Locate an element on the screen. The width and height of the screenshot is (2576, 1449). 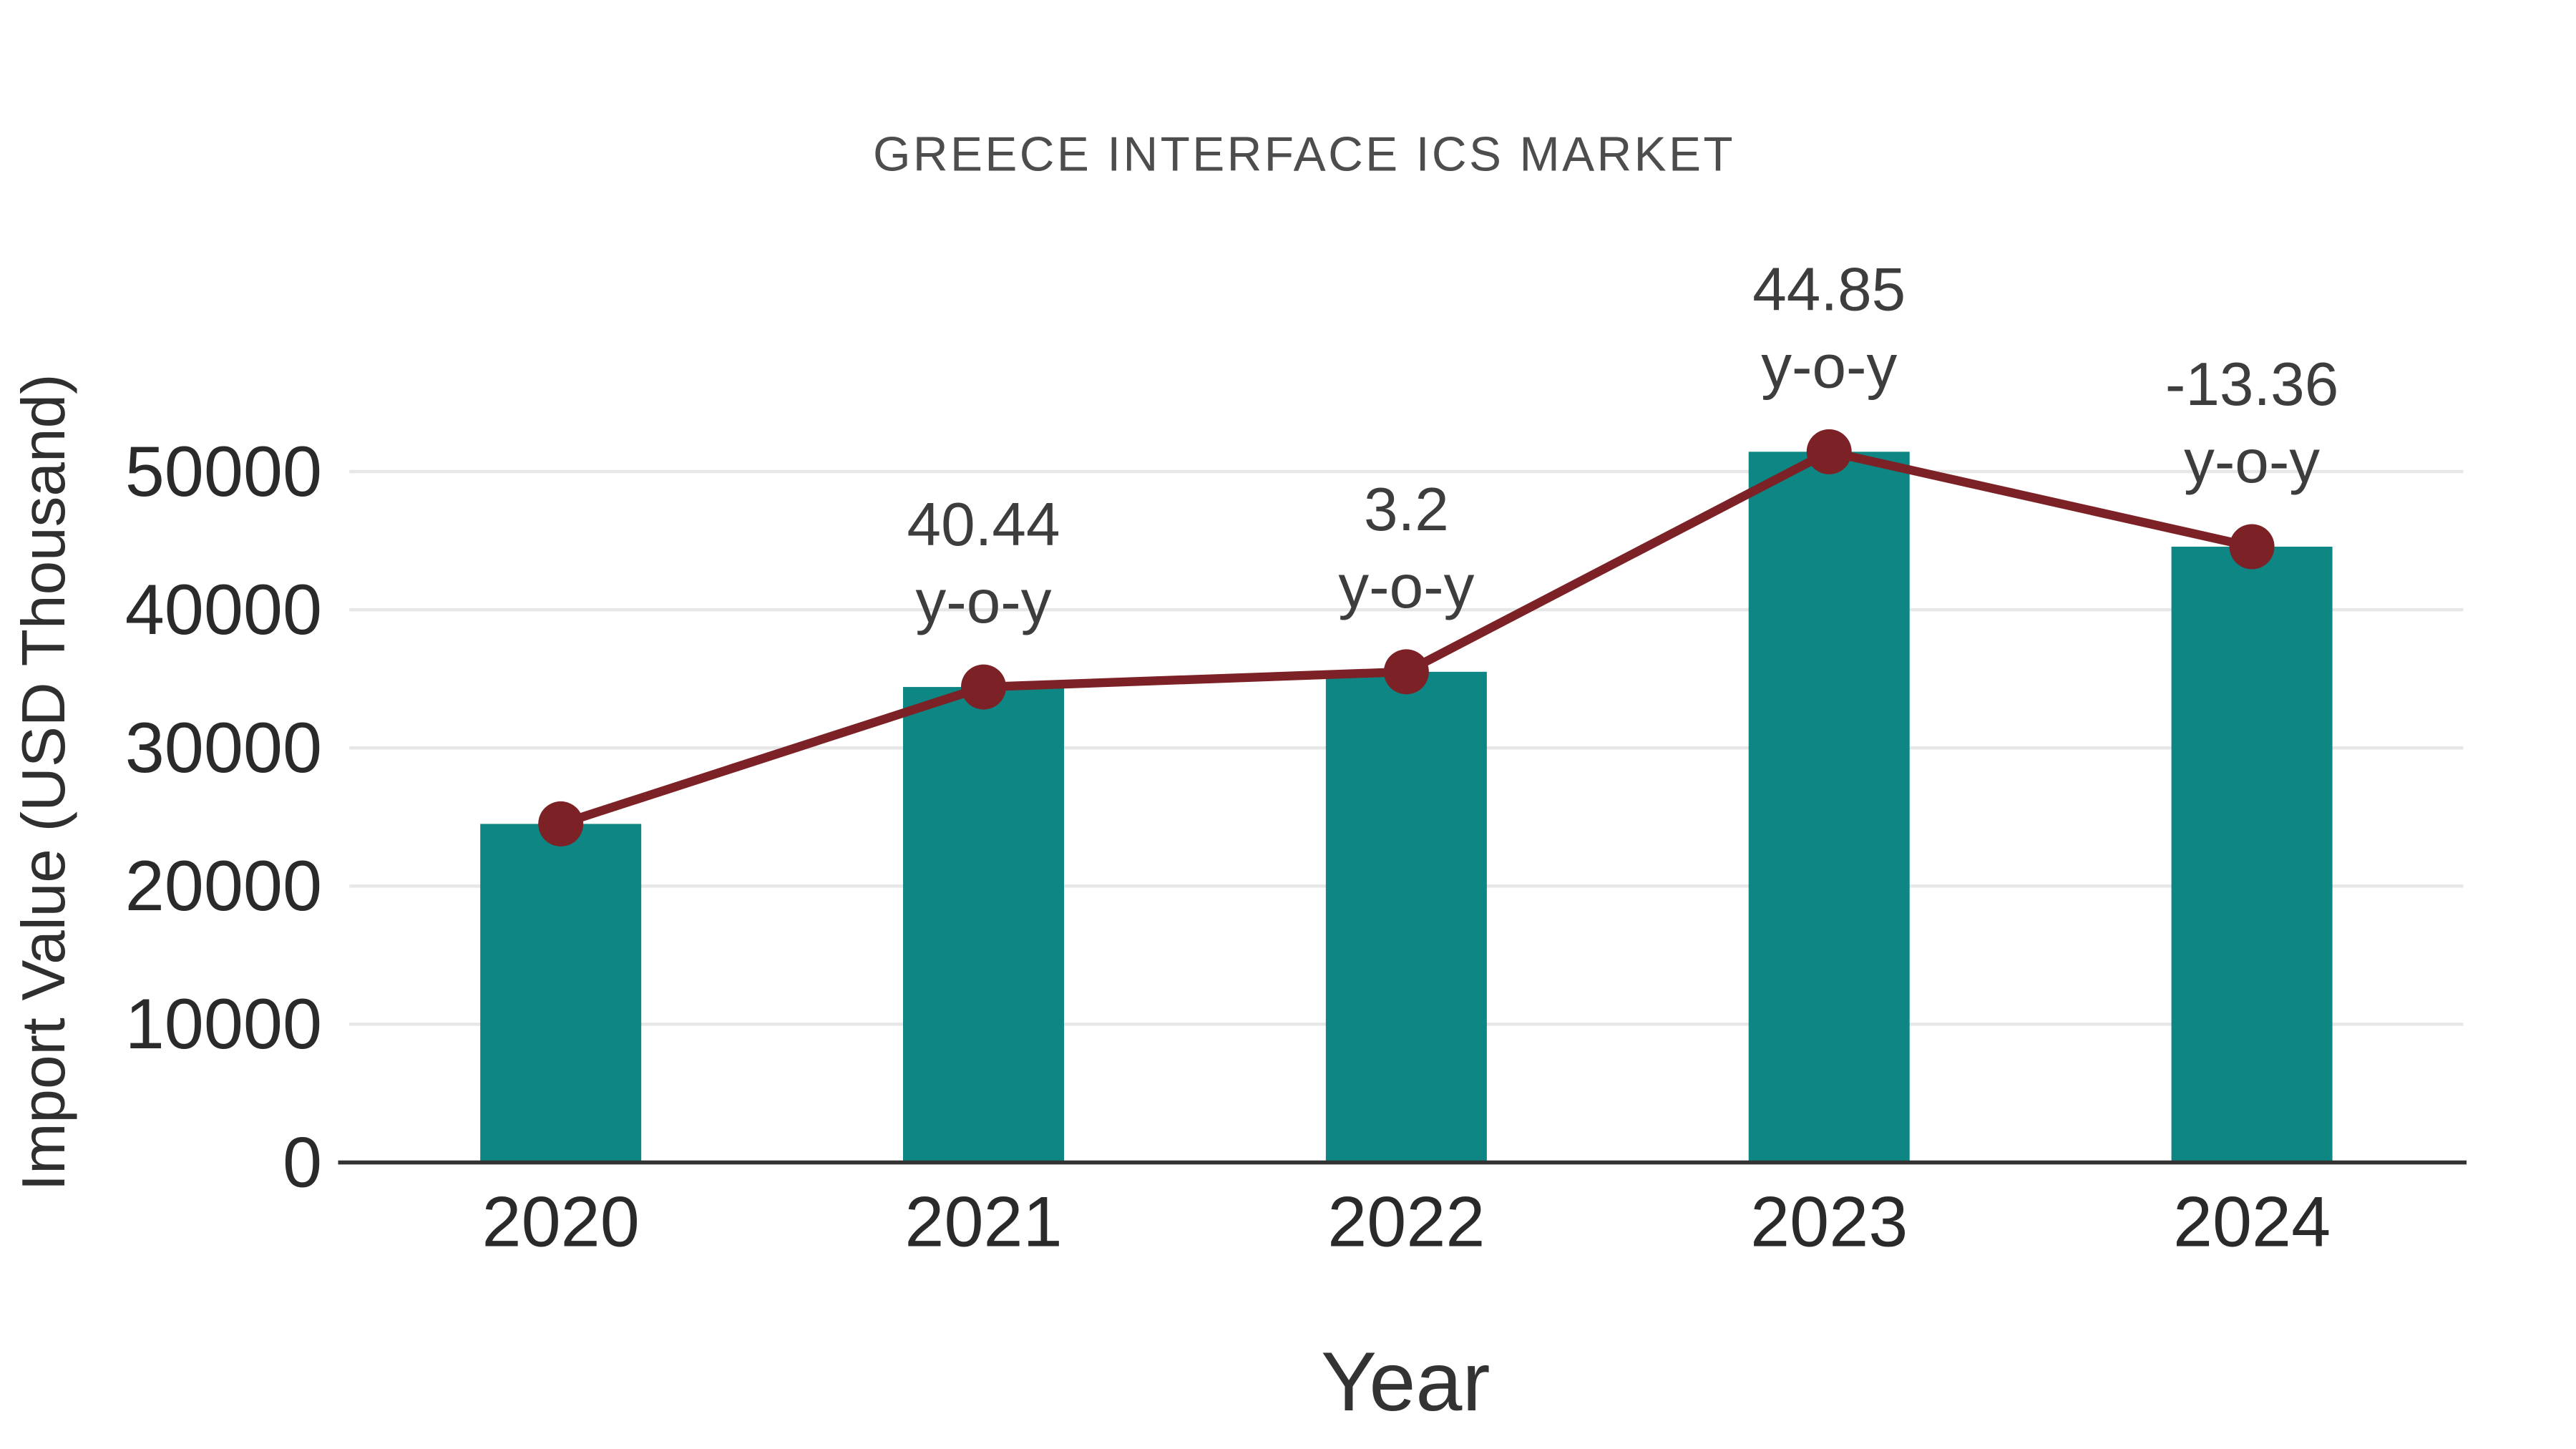
yoy-marker-2020 is located at coordinates (561, 824).